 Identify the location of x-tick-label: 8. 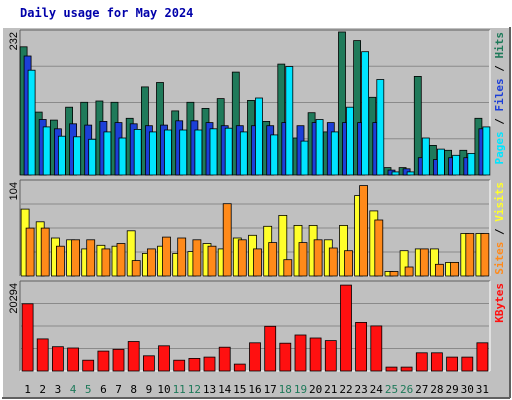
(133, 389).